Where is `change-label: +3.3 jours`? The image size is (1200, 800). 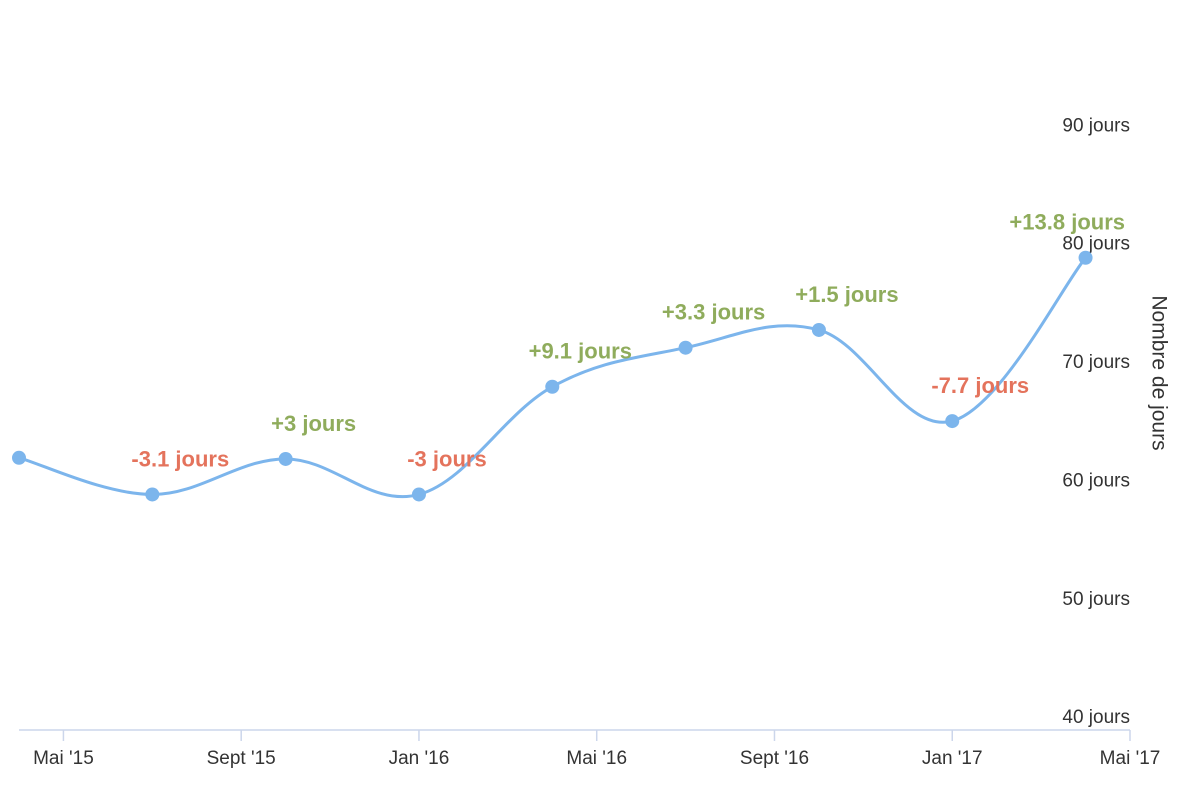 change-label: +3.3 jours is located at coordinates (713, 312).